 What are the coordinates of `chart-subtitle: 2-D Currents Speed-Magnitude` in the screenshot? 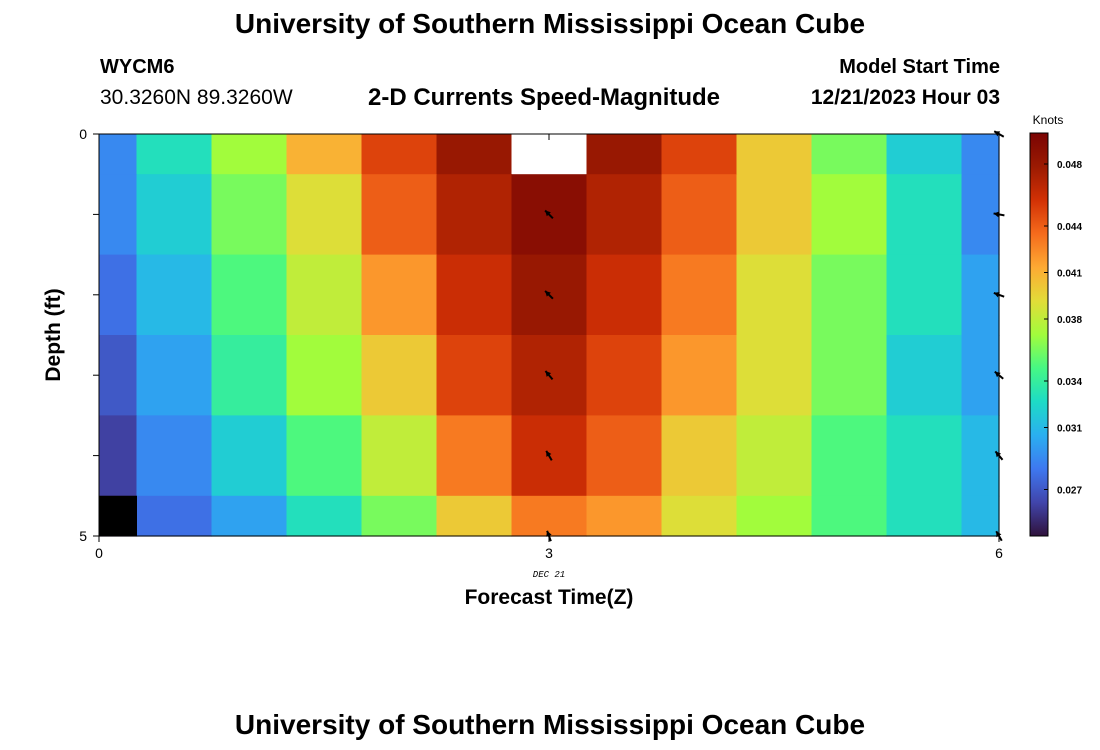 It's located at (544, 97).